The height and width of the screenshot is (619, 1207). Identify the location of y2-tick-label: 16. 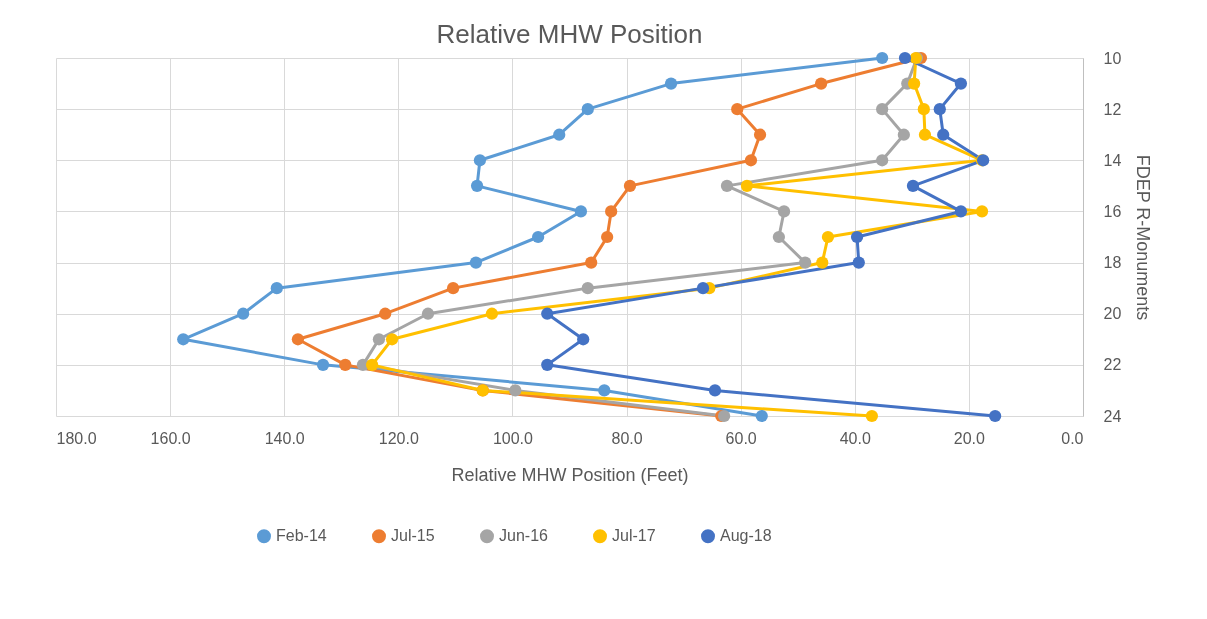
(1112, 211).